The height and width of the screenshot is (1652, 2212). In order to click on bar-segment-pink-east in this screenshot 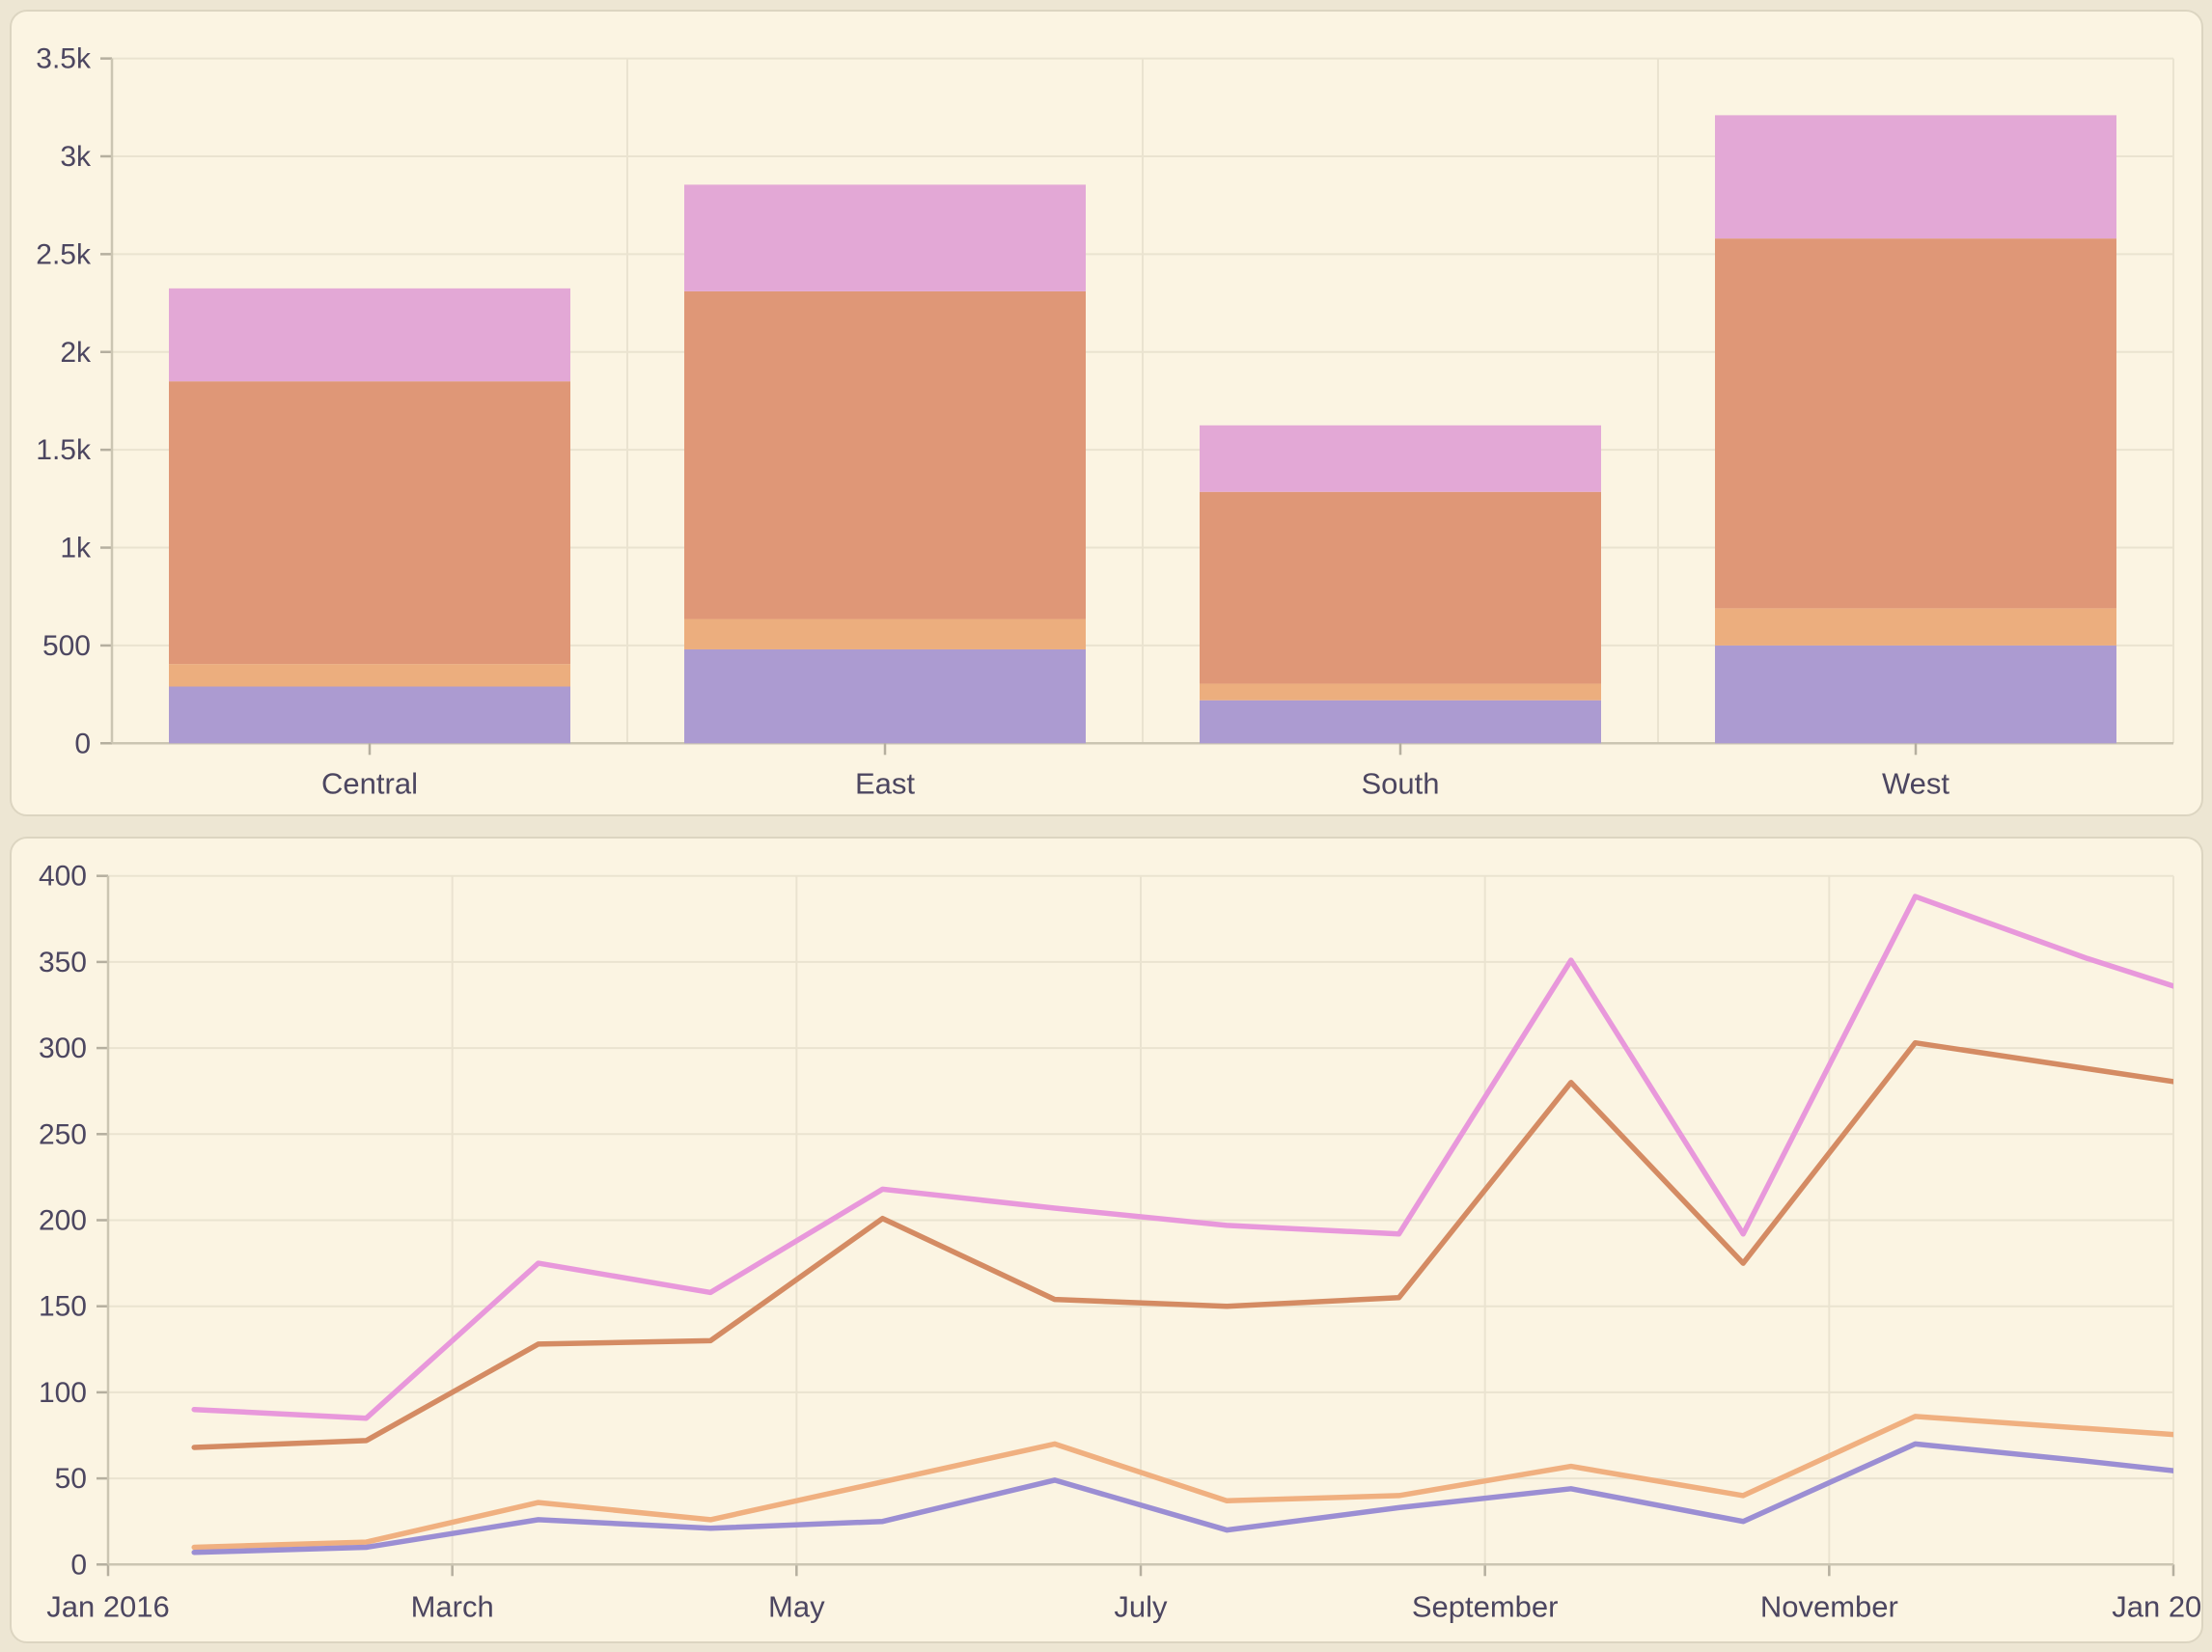, I will do `click(885, 237)`.